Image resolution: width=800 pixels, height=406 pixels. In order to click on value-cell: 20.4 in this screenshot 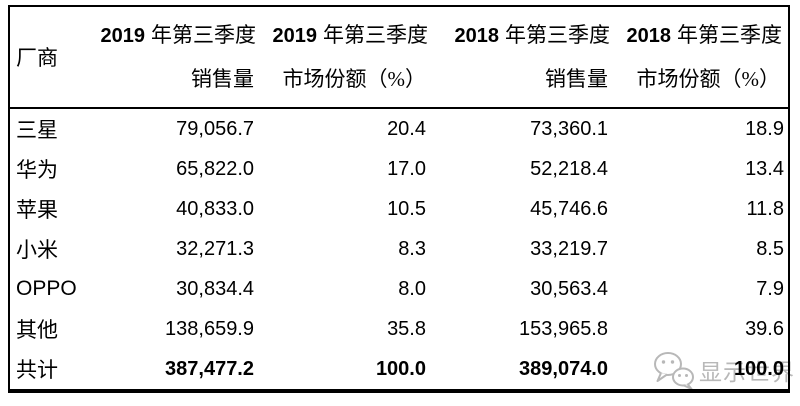, I will do `click(406, 128)`.